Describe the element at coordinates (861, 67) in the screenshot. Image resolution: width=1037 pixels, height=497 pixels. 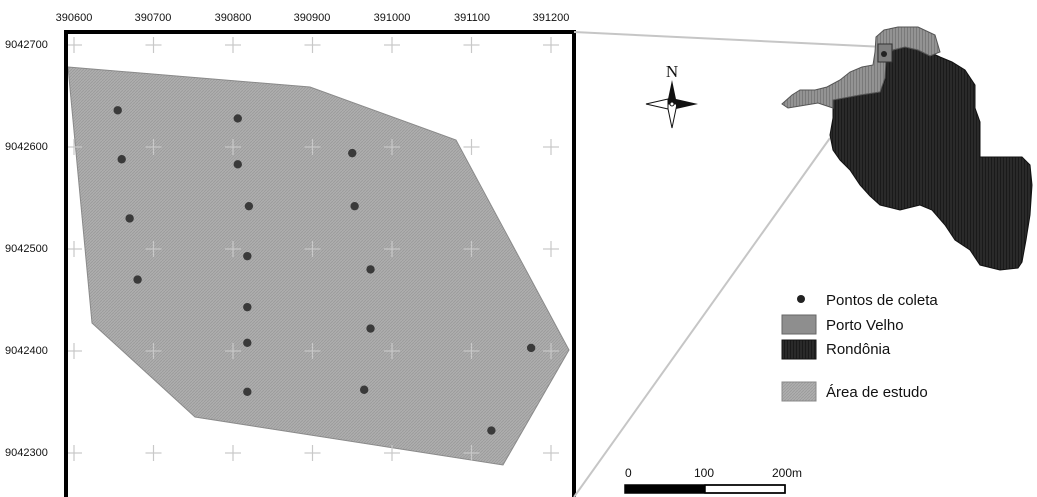
I see `porto-velho-polygon` at that location.